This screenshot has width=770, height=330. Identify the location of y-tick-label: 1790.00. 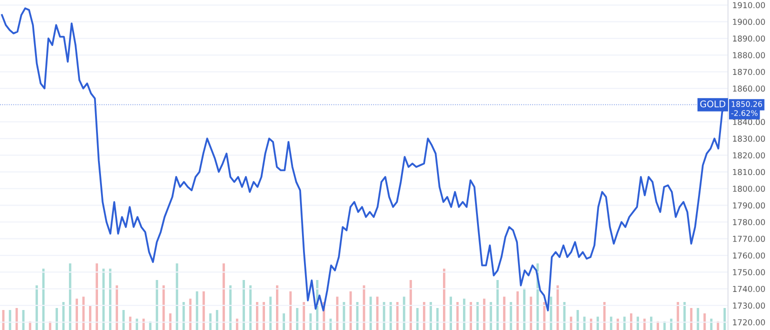
(749, 205).